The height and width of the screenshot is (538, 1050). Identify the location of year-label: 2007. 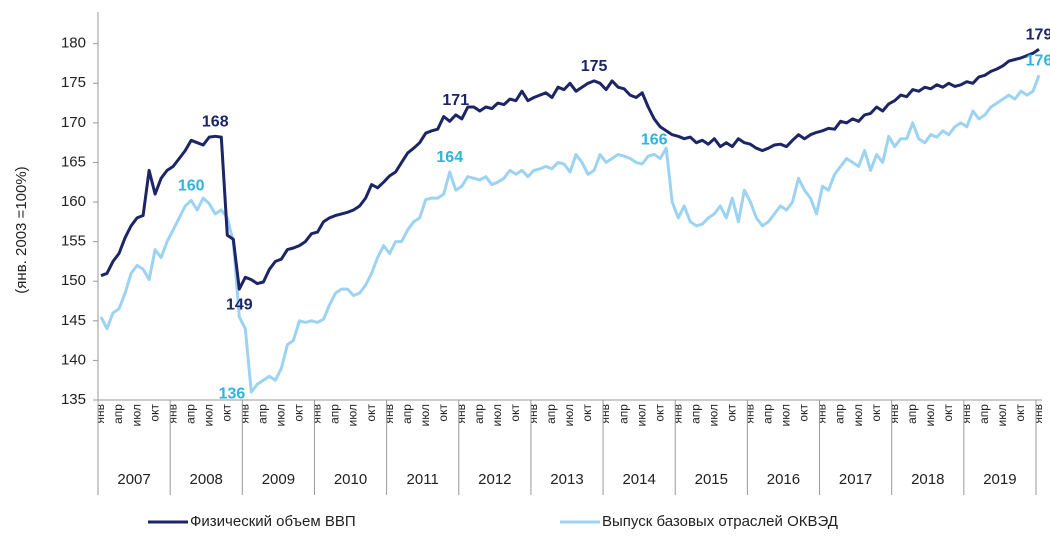
(133, 479).